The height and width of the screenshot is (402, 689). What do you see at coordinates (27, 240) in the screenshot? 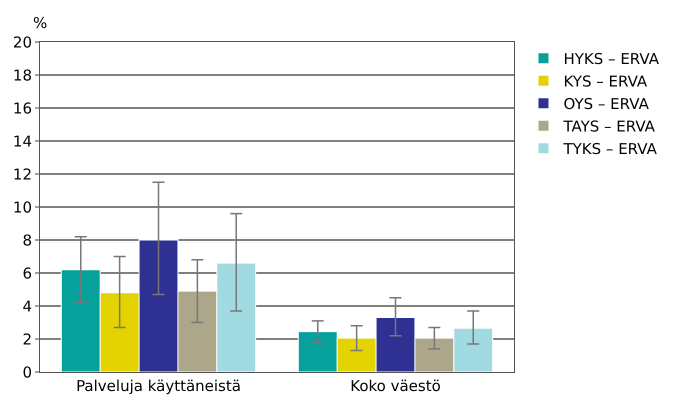
I see `y-tick-label: 8` at bounding box center [27, 240].